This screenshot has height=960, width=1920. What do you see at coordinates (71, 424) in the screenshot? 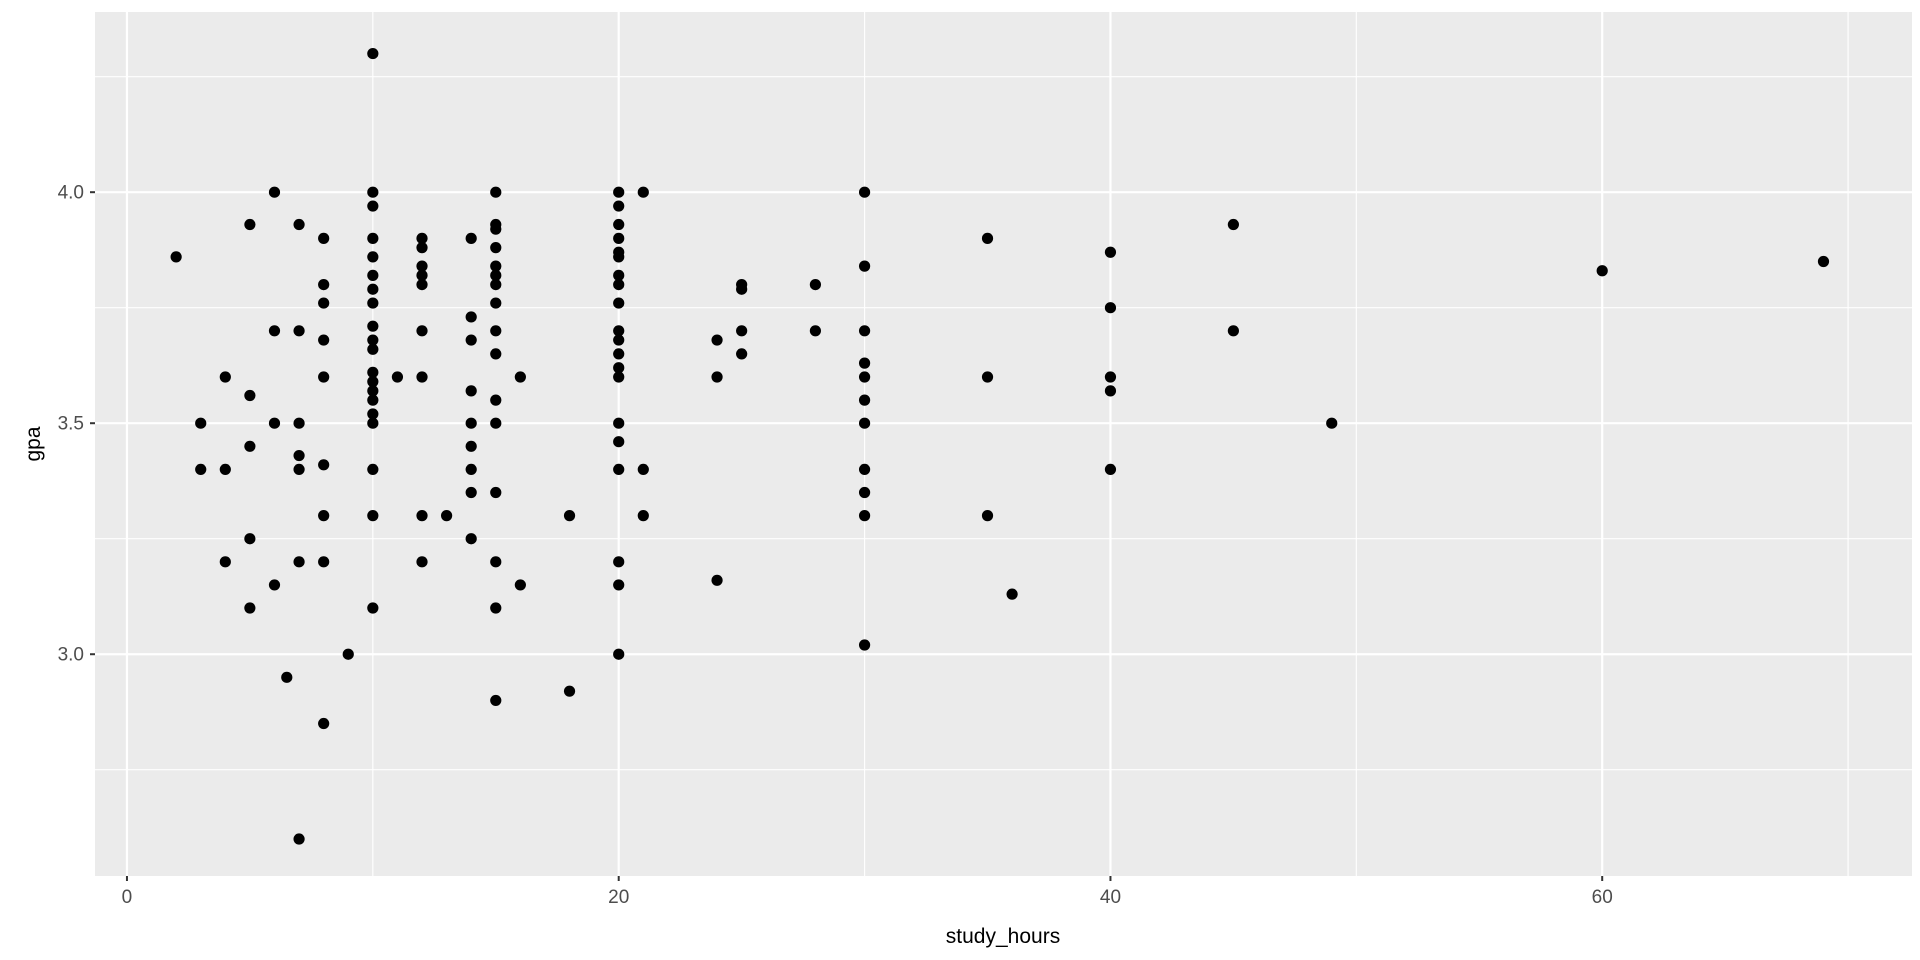
I see `y-tick-label: 3.5` at bounding box center [71, 424].